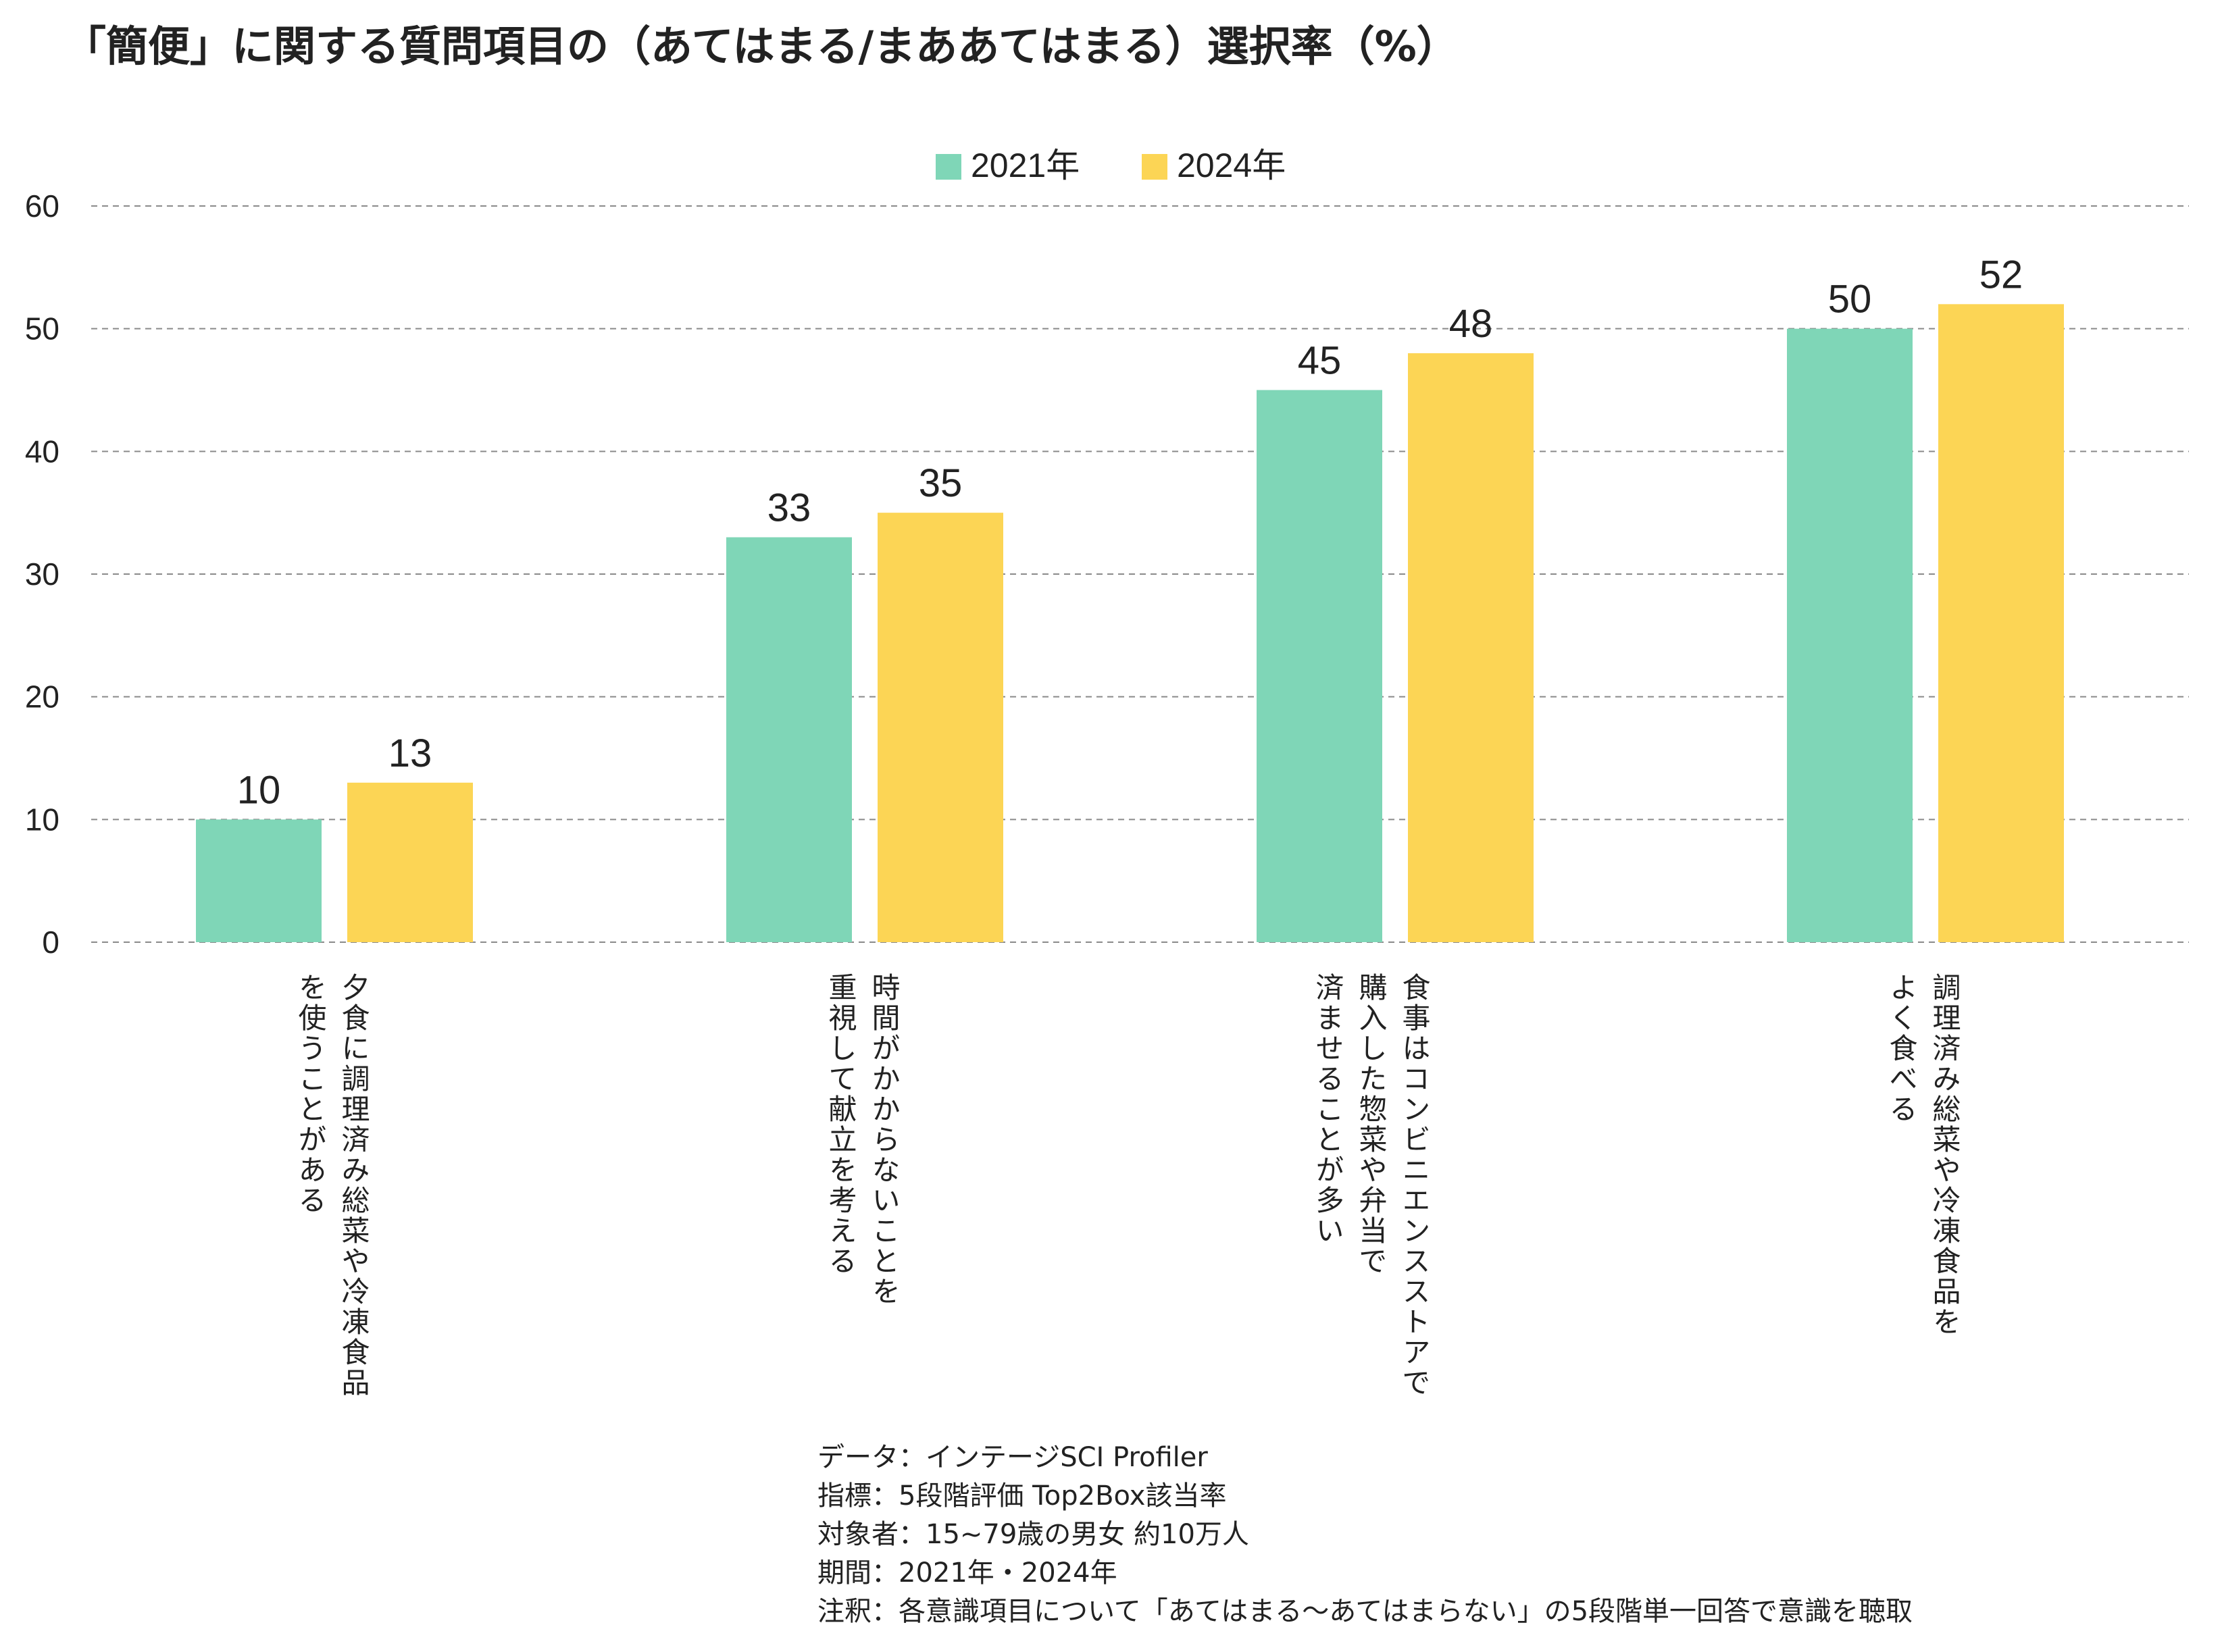  Describe the element at coordinates (42, 575) in the screenshot. I see `y-tick-label: 30` at that location.